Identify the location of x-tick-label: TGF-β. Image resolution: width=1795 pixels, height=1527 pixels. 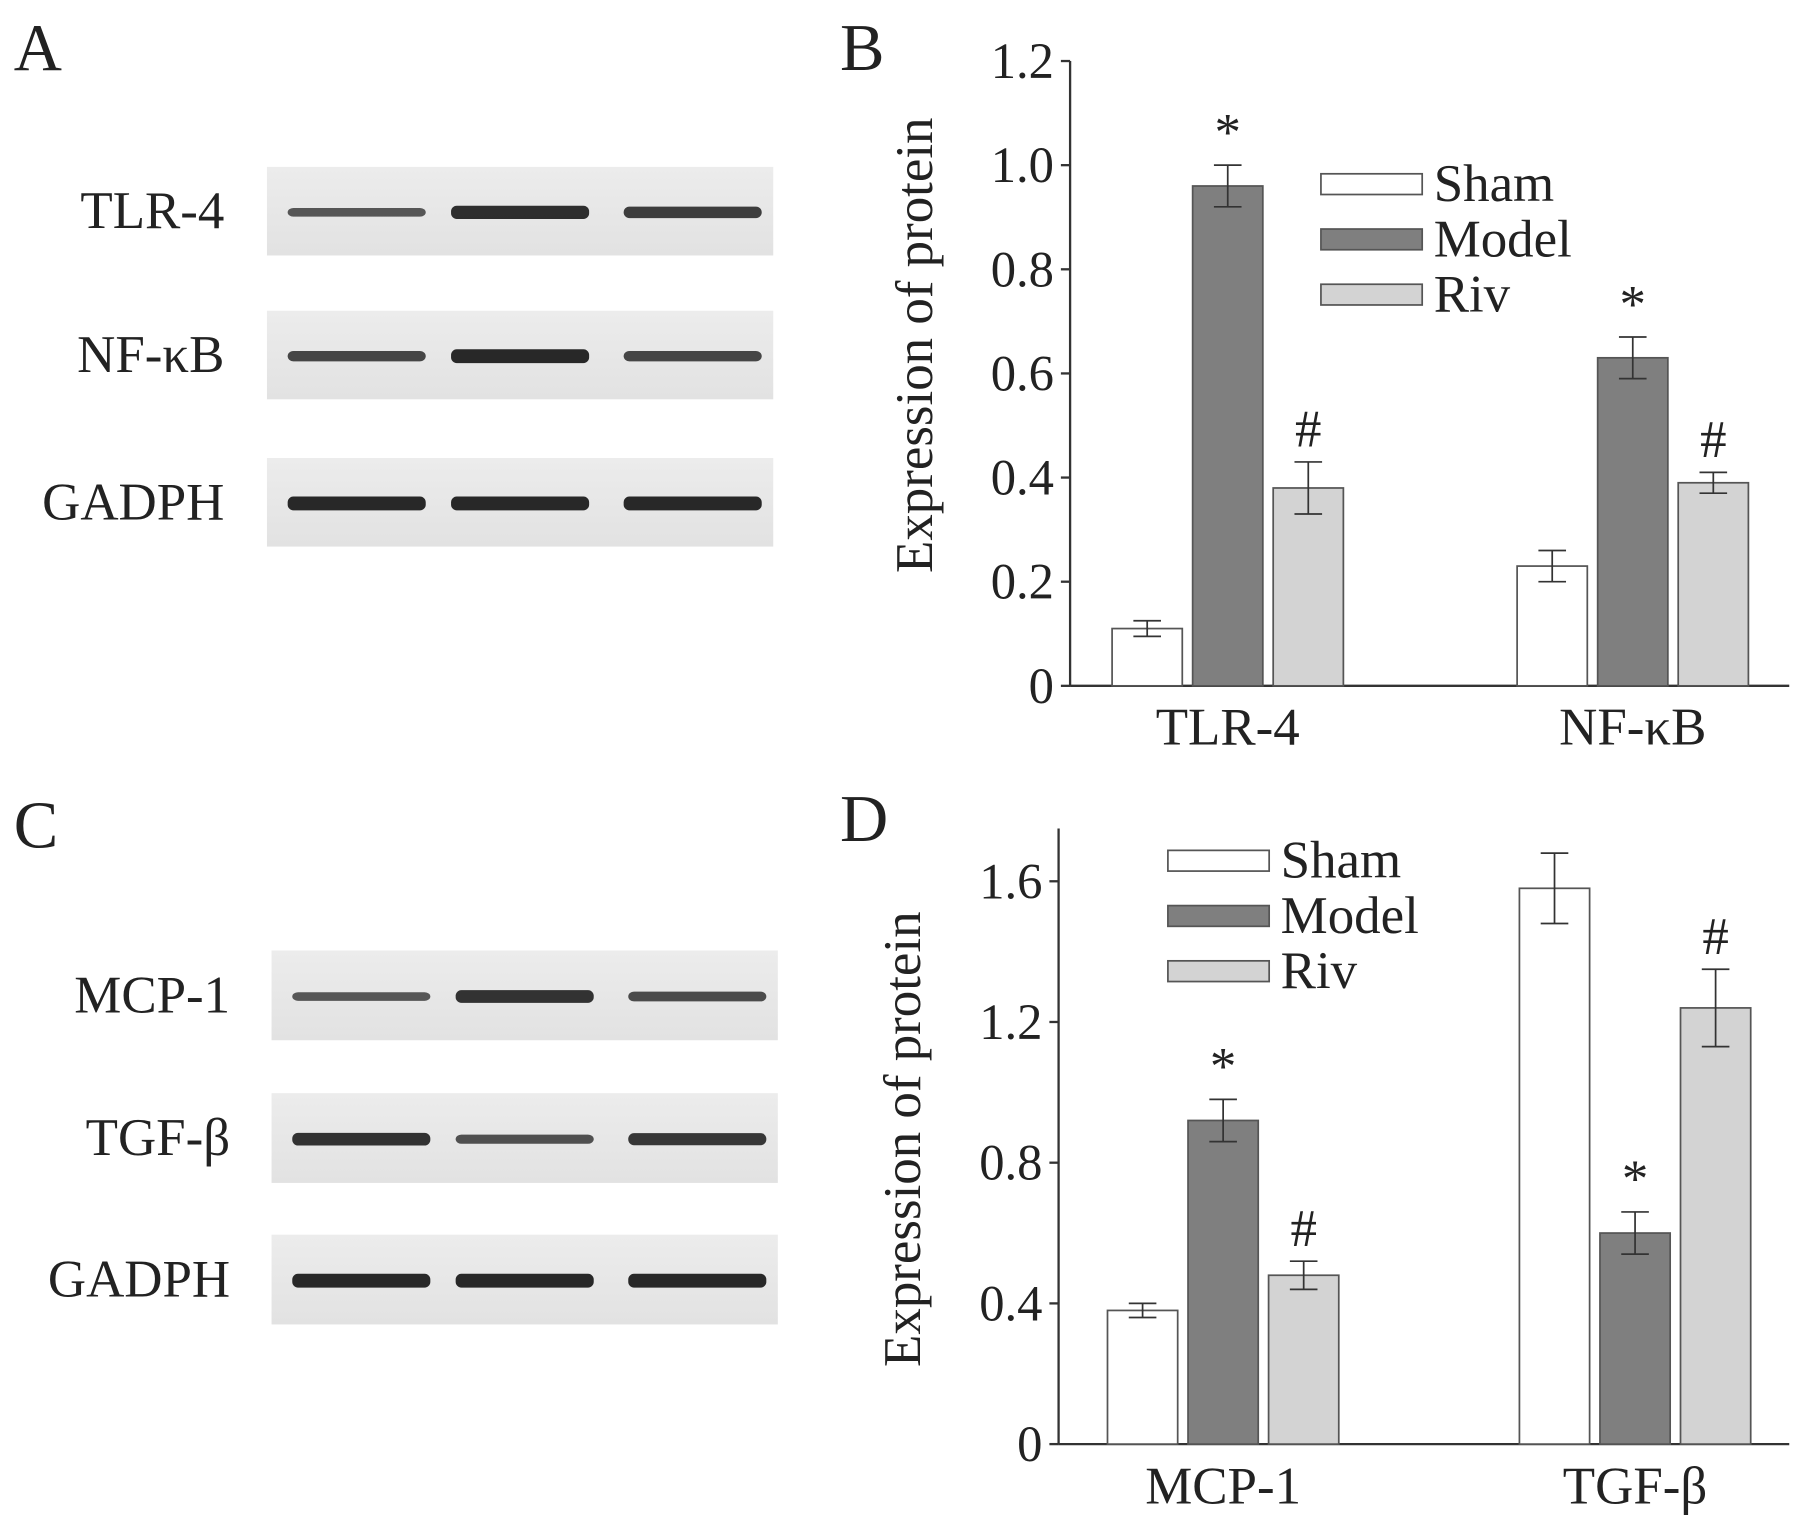
(1635, 1487).